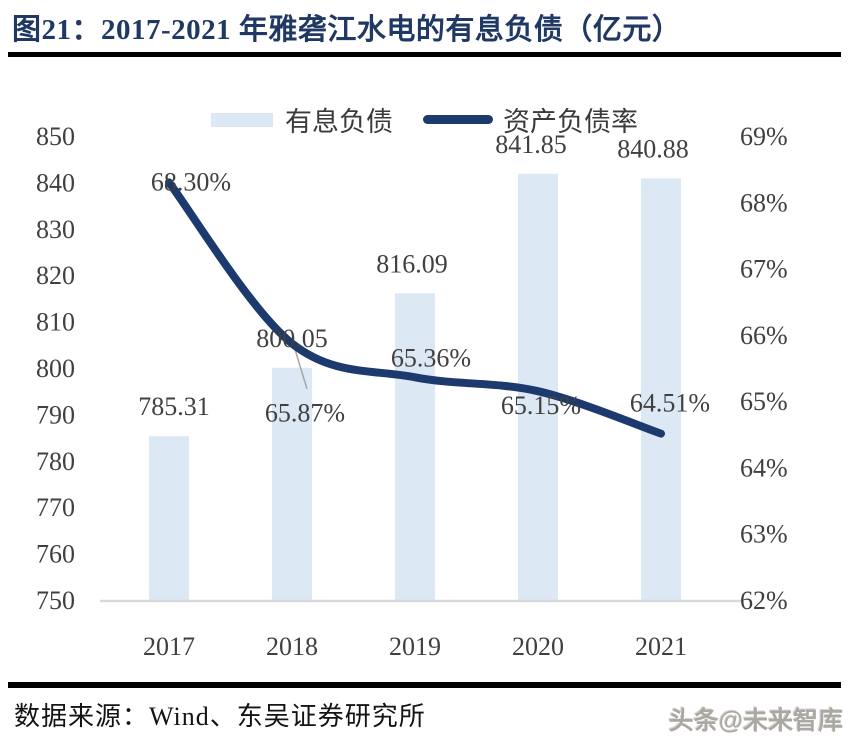  What do you see at coordinates (755, 721) in the screenshot?
I see `watermark-text: 头条@未来智库` at bounding box center [755, 721].